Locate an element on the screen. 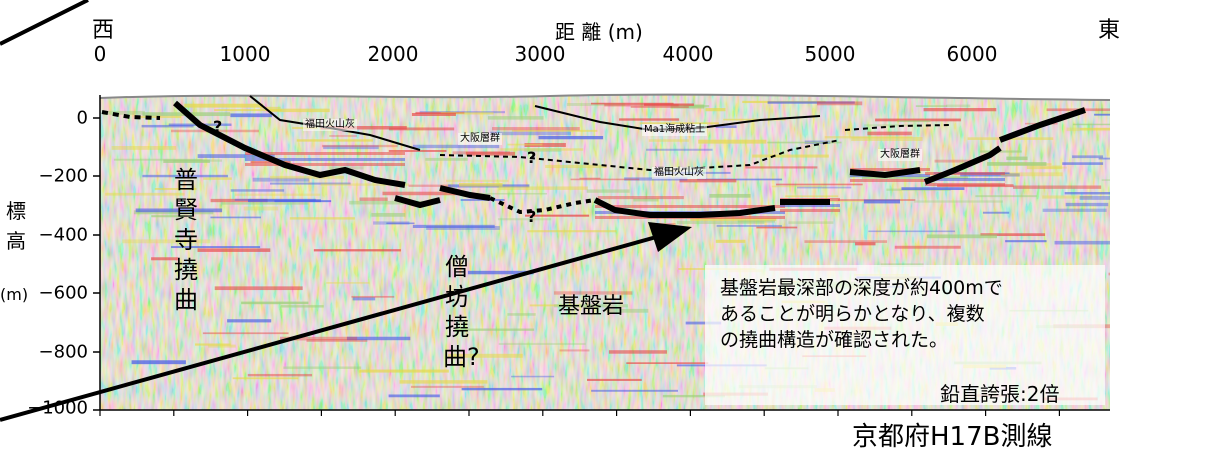 The height and width of the screenshot is (453, 1208). survey-line-caption: 京都府H17B測線 is located at coordinates (952, 437).